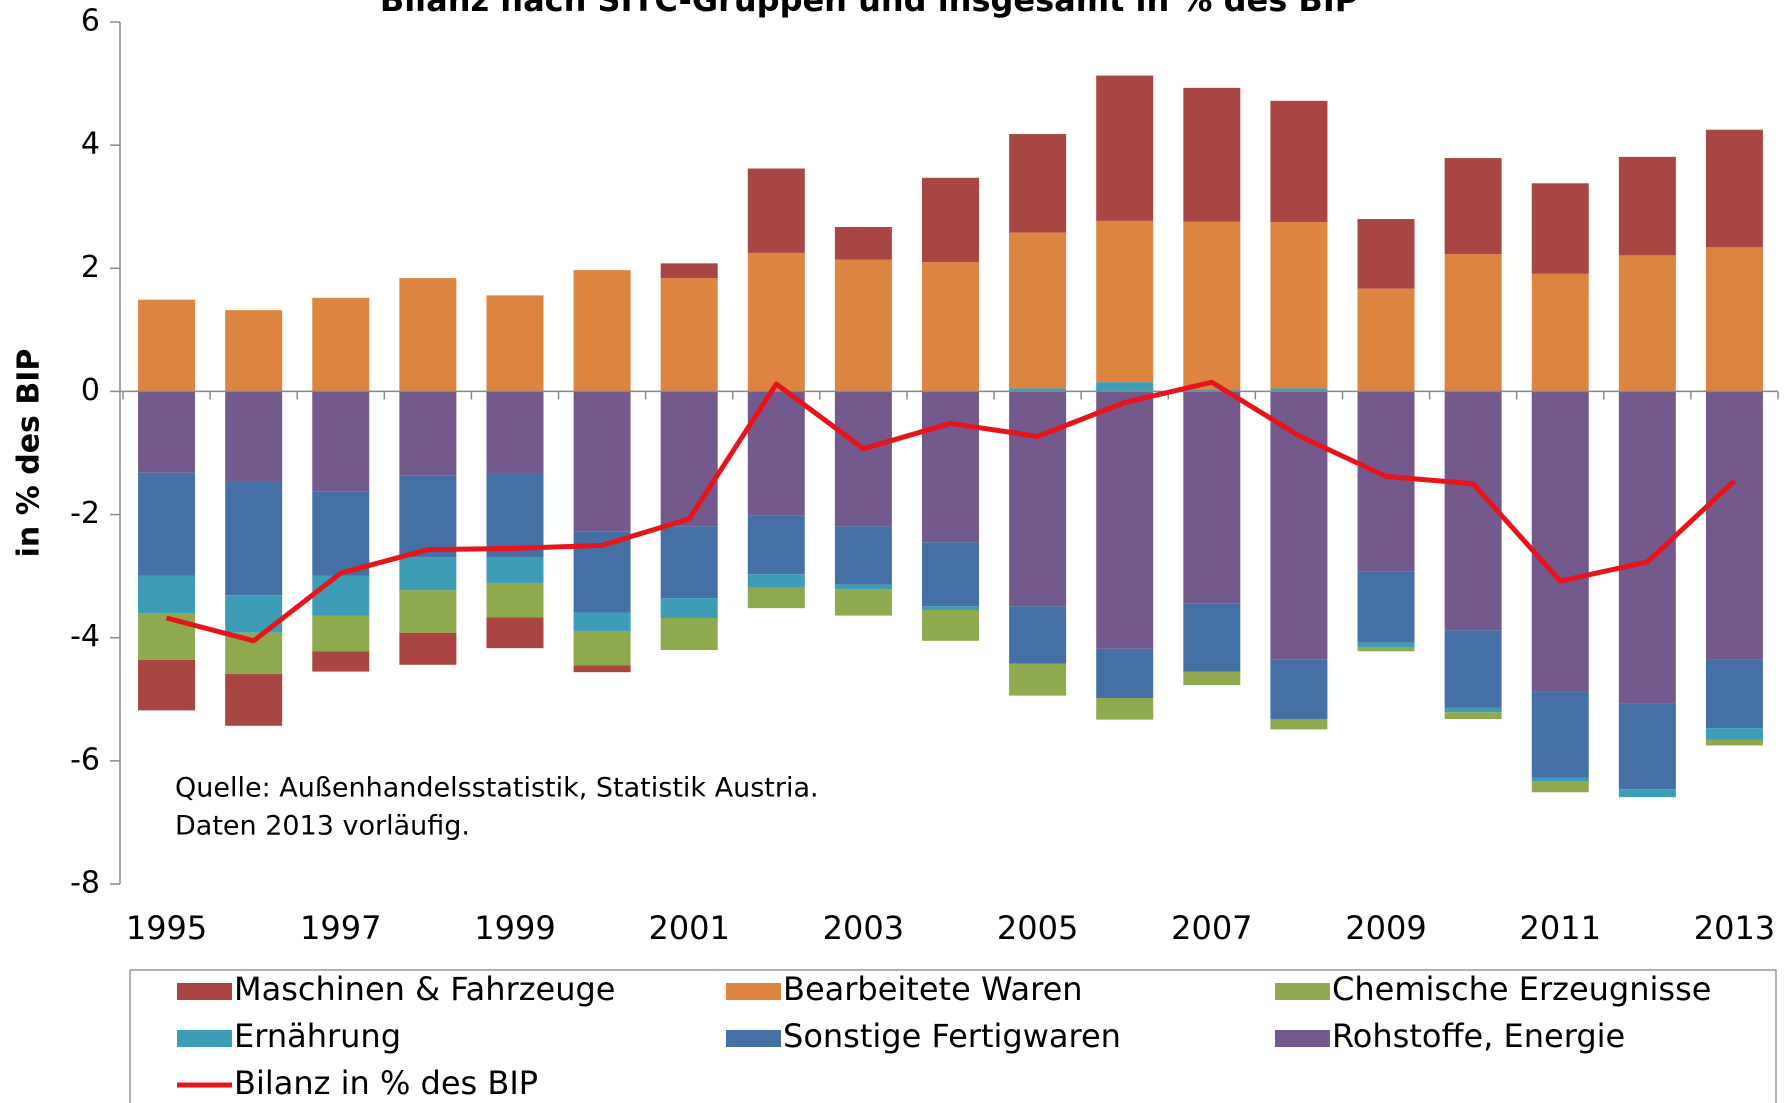 This screenshot has width=1787, height=1103. Describe the element at coordinates (85, 636) in the screenshot. I see `y-tick-label: -4` at that location.